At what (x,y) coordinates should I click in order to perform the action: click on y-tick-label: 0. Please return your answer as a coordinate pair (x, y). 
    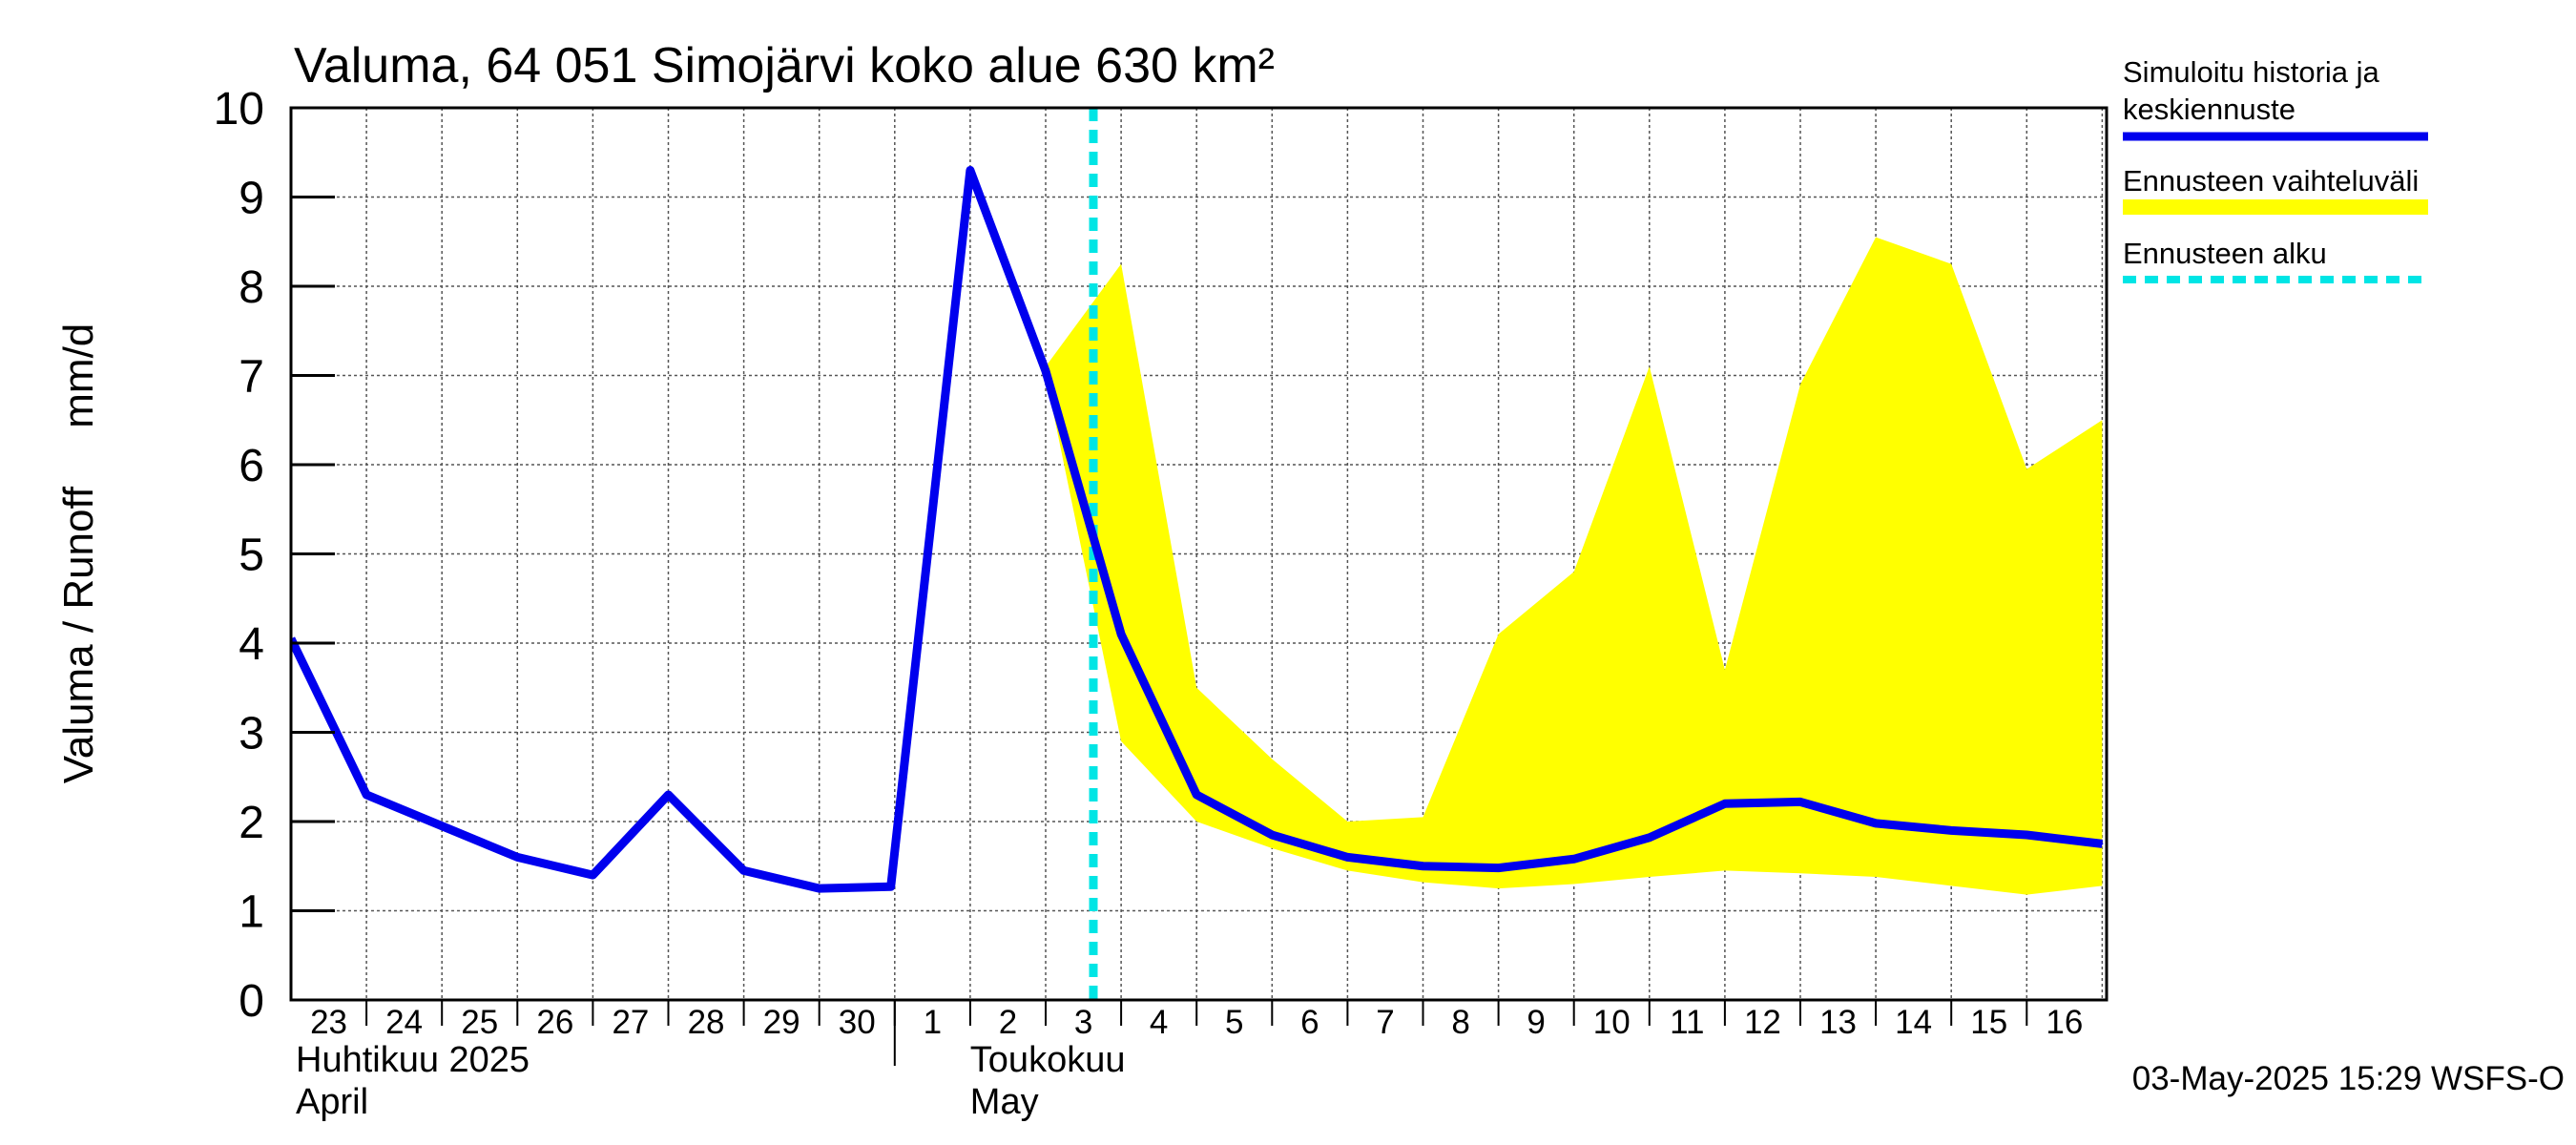
    Looking at the image, I should click on (251, 1001).